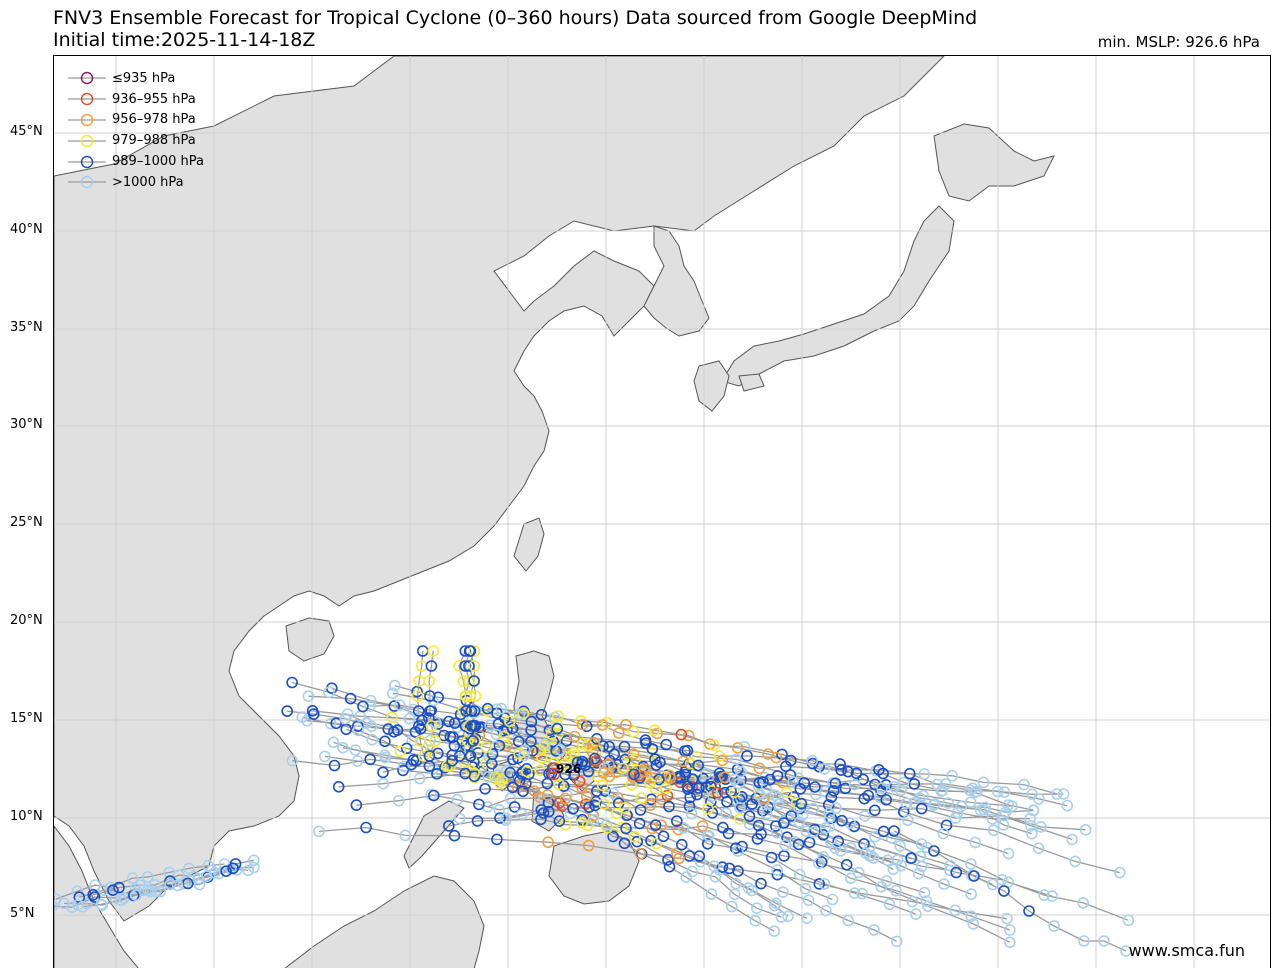  What do you see at coordinates (26, 816) in the screenshot?
I see `lat-label-10: 10°N` at bounding box center [26, 816].